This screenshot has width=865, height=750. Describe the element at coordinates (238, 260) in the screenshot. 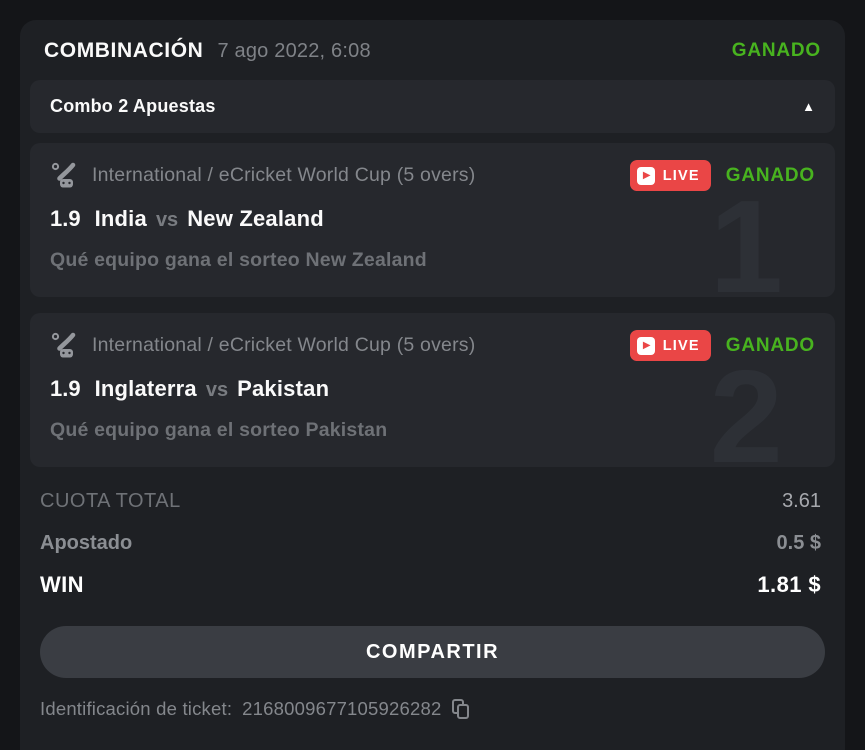

I see `market-selection-label: Qué equipo gana el sorteo New Zealand` at that location.